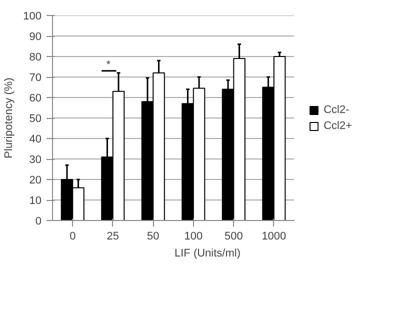 The width and height of the screenshot is (400, 311). I want to click on annotation: *, so click(109, 64).